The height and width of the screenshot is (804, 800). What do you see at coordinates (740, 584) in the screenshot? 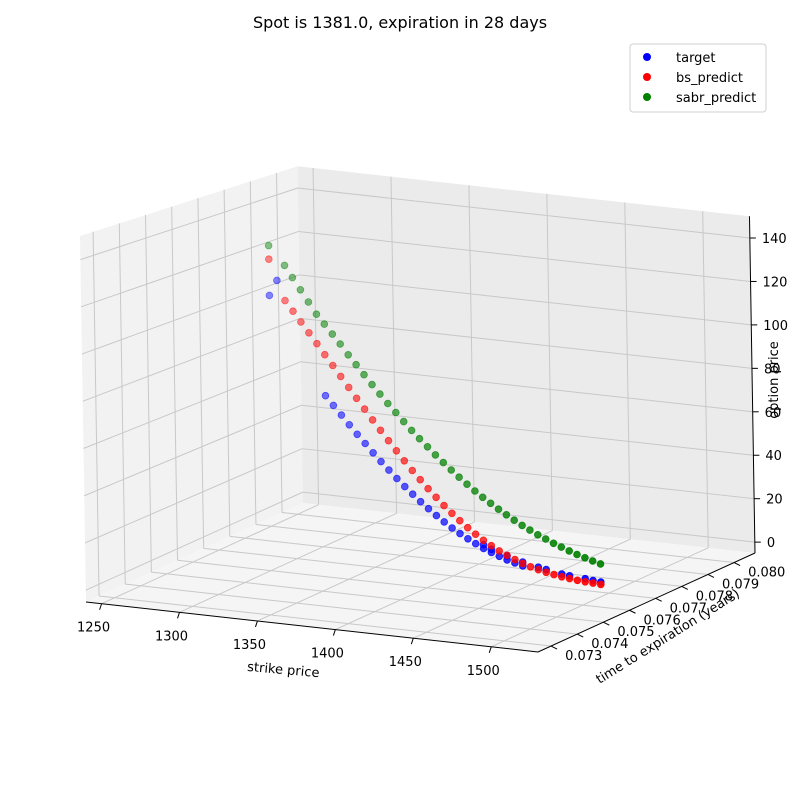
I see `y-tick-label: 0.079` at bounding box center [740, 584].